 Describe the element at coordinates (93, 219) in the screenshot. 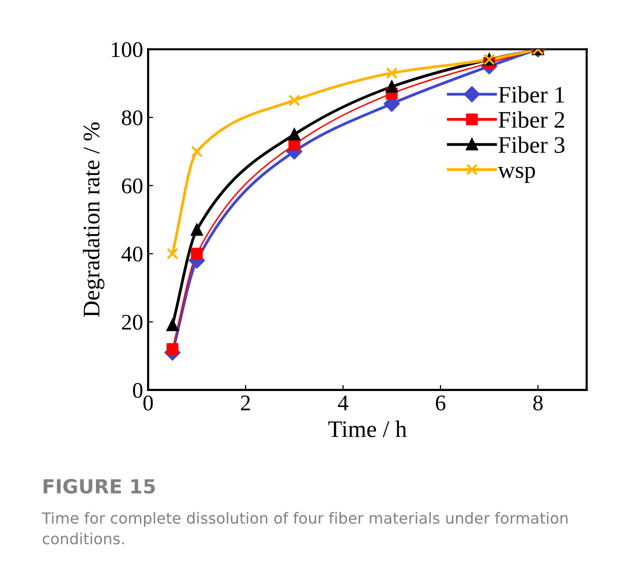

I see `y-axis-title: Degradation rate / %` at that location.